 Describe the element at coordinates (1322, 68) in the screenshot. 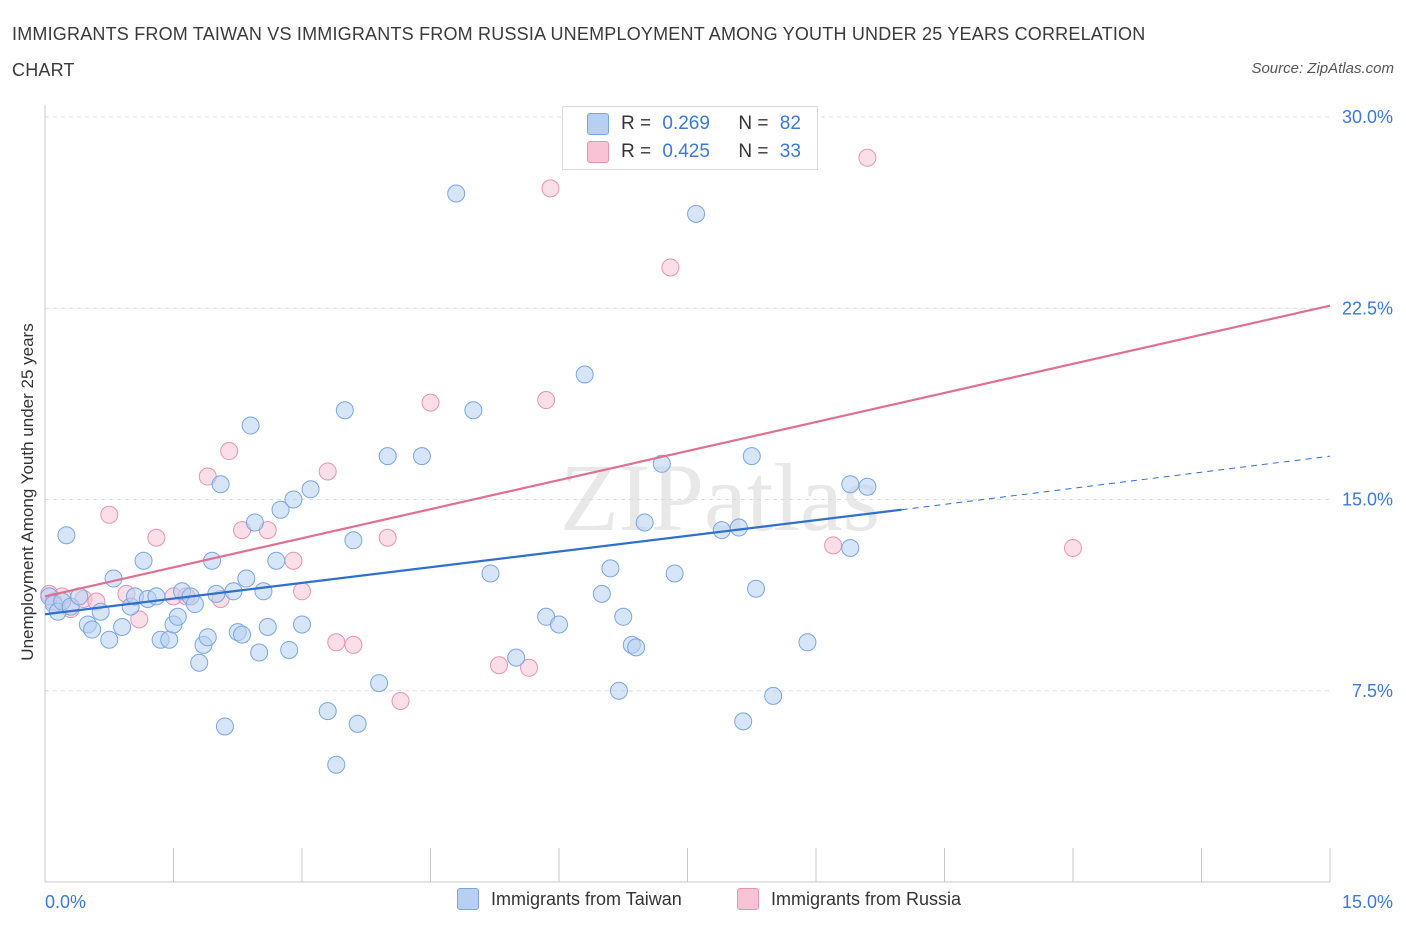

I see `source-label: Source: ZipAtlas.com` at that location.